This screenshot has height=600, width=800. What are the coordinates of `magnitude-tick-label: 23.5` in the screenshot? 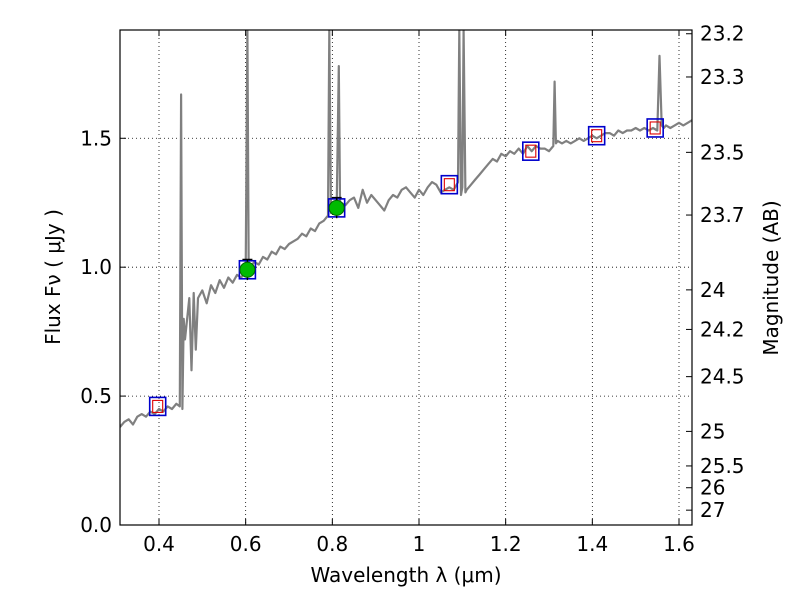 It's located at (722, 152).